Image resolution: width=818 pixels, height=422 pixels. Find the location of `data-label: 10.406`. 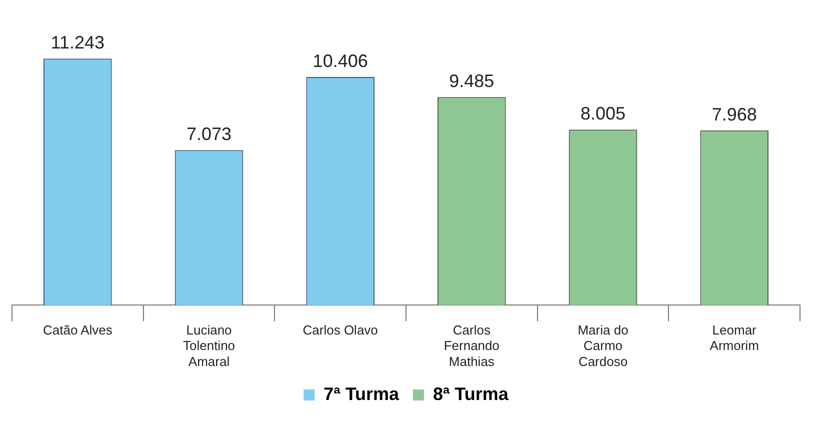

data-label: 10.406 is located at coordinates (340, 60).